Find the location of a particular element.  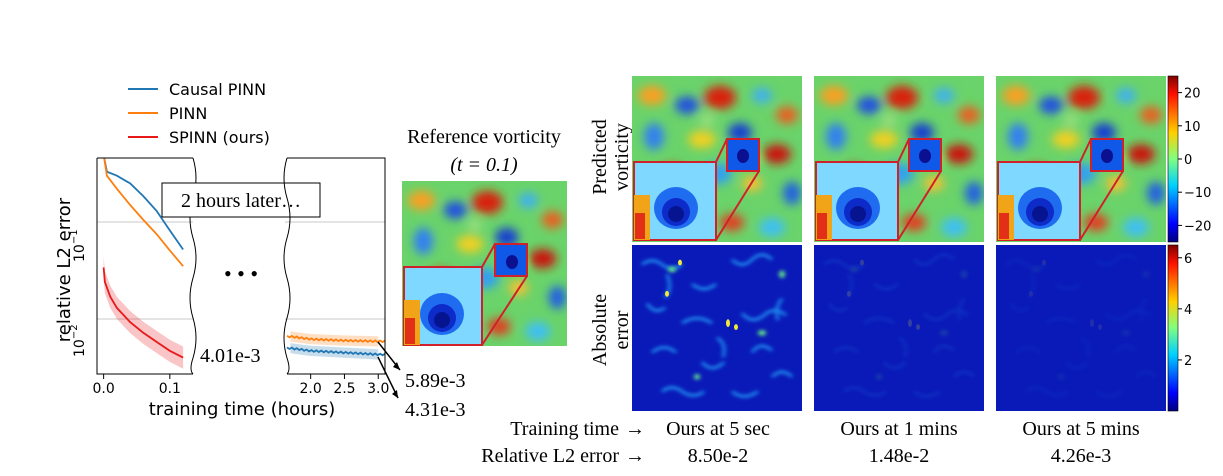

annotation-arrowhead-pinn is located at coordinates (396, 366).